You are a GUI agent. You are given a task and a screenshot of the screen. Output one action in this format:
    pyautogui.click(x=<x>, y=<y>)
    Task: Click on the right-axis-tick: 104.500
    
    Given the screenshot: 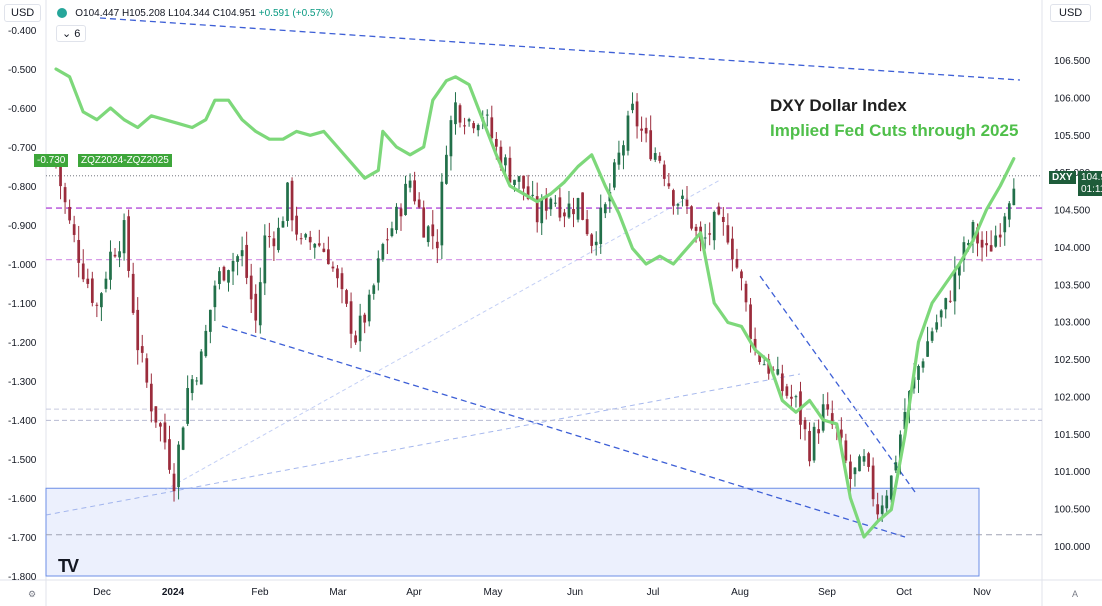 What is the action you would take?
    pyautogui.click(x=1072, y=211)
    